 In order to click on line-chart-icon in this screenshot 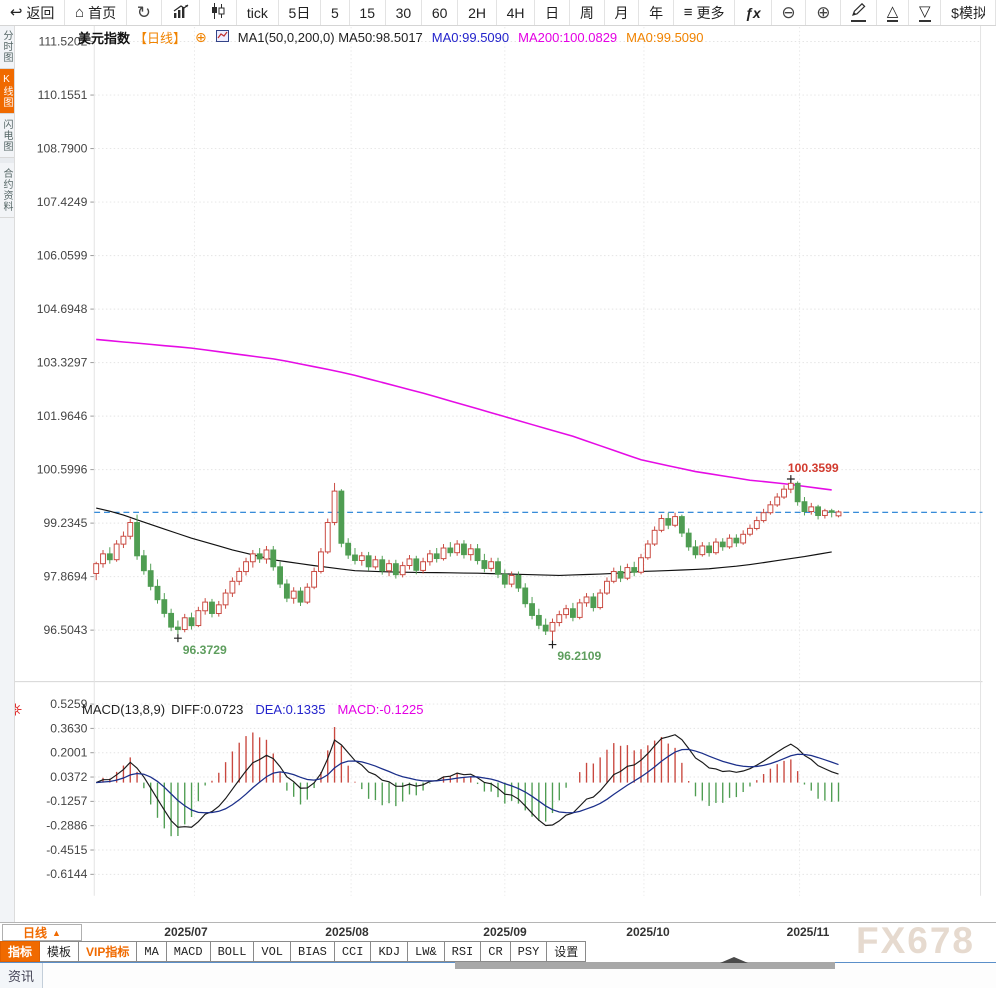, I will do `click(181, 12)`.